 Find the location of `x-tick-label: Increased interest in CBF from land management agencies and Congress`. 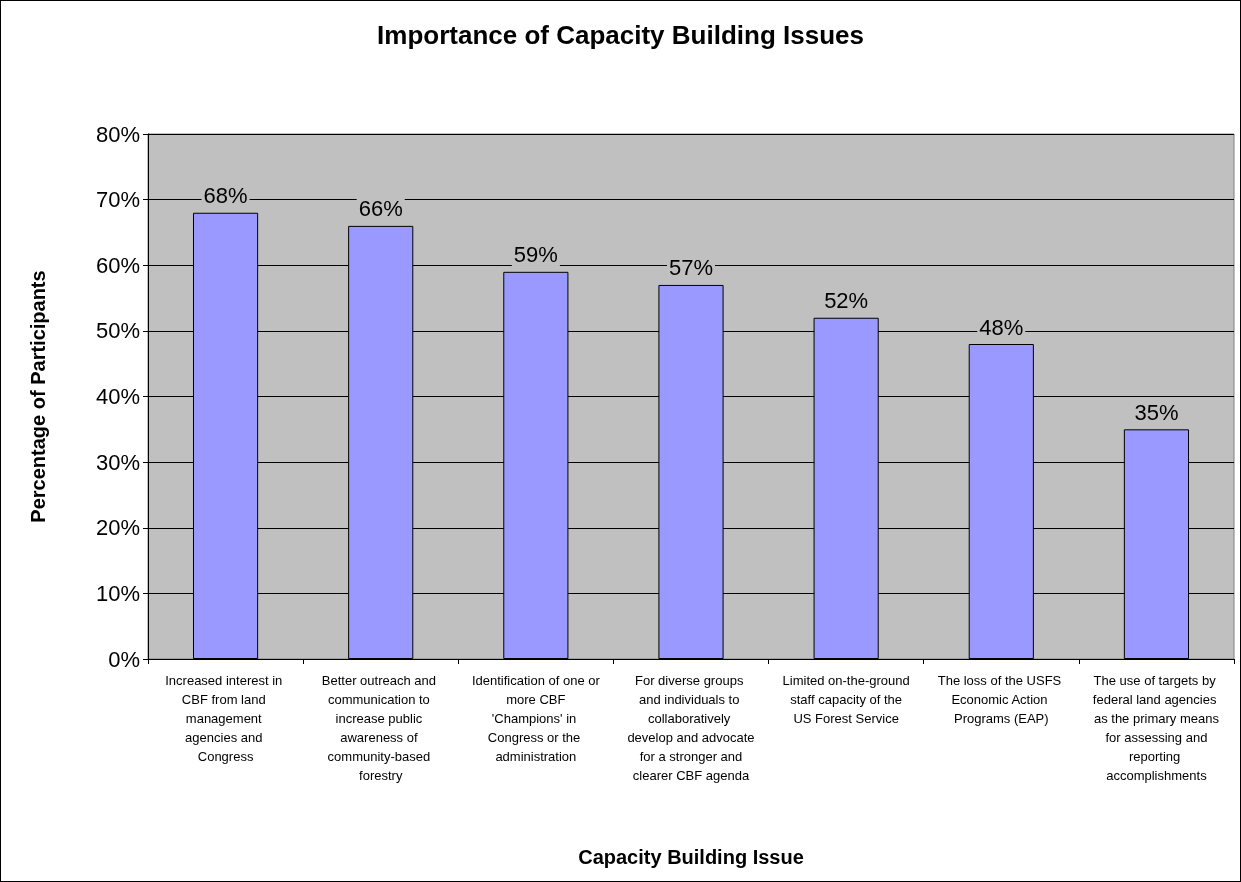

x-tick-label: Increased interest in CBF from land management agencies and Congress is located at coordinates (225, 718).